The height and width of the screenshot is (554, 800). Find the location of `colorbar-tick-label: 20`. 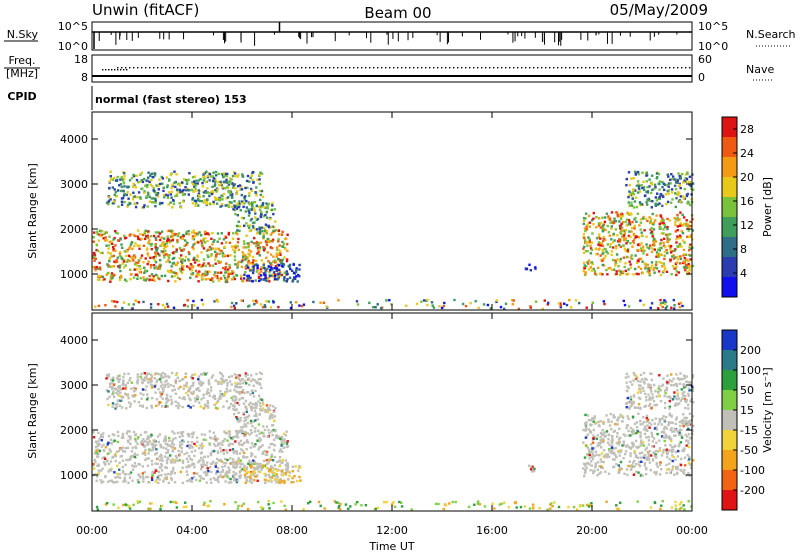

colorbar-tick-label: 20 is located at coordinates (747, 177).